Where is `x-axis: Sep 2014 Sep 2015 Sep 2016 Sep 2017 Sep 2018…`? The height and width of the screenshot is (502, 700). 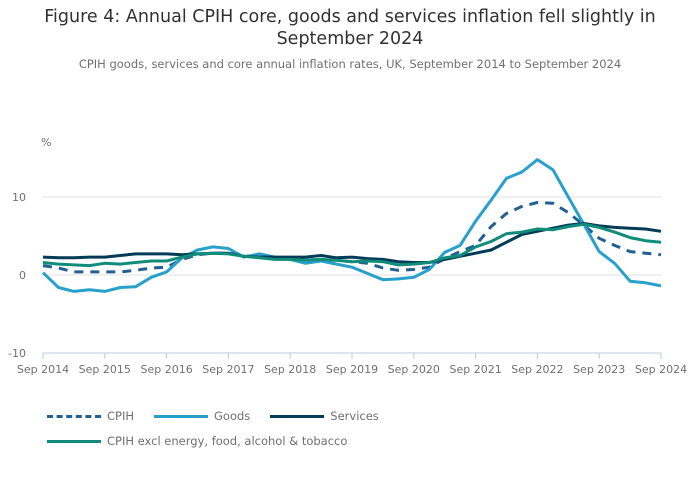
x-axis: Sep 2014 Sep 2015 Sep 2016 Sep 2017 Sep 2018… is located at coordinates (352, 364).